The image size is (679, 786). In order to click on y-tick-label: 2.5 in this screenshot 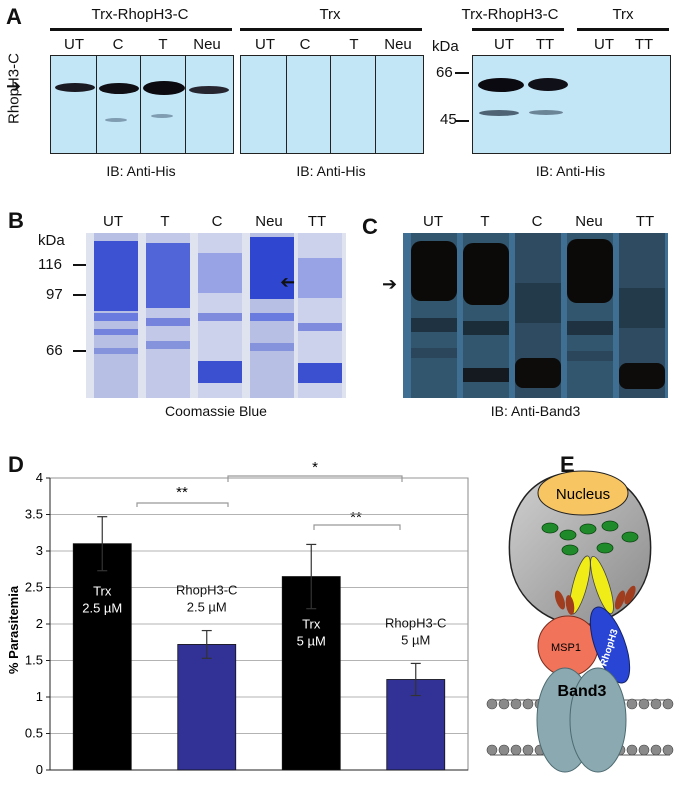, I will do `click(34, 587)`.